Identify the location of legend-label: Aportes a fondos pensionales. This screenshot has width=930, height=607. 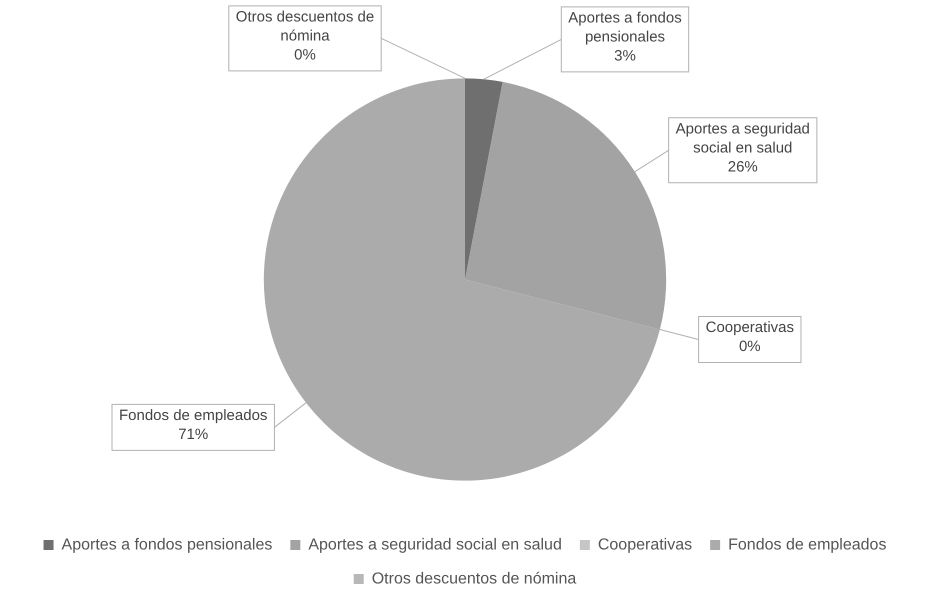
(167, 545).